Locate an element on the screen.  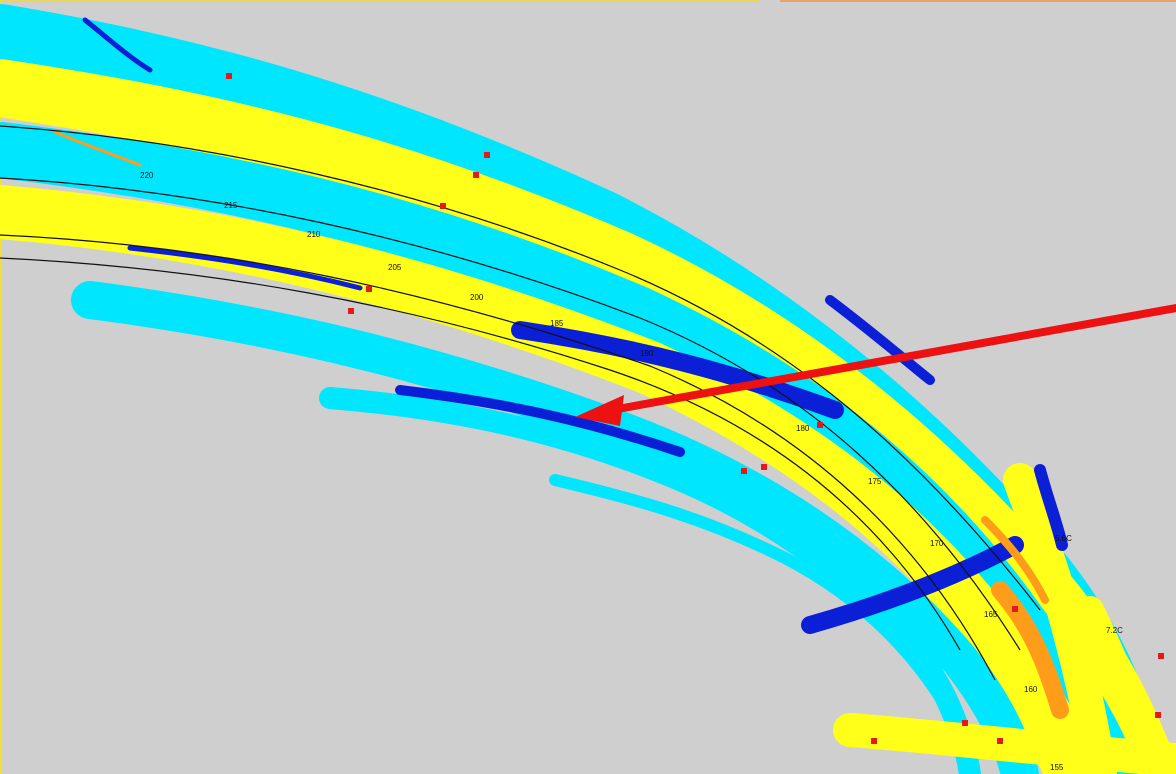
label-5-6c: 5.6C is located at coordinates (1063, 538).